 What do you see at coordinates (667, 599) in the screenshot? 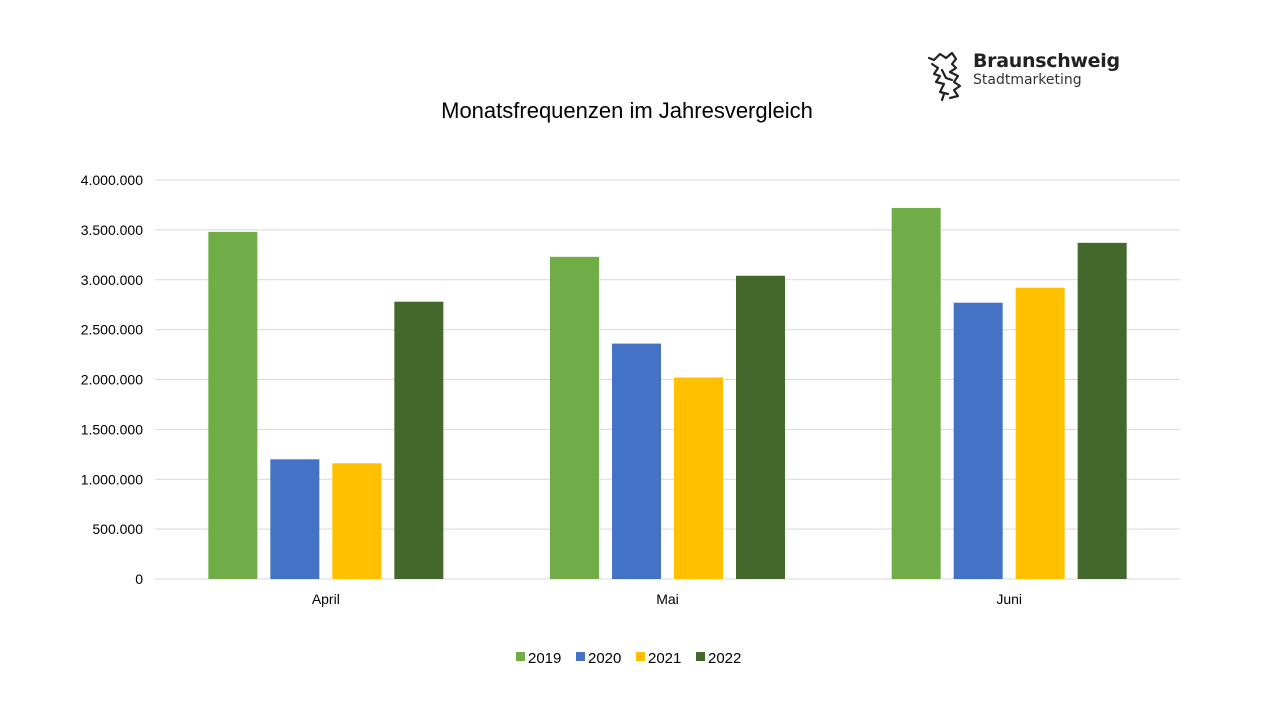
I see `x-tick-label: Mai` at bounding box center [667, 599].